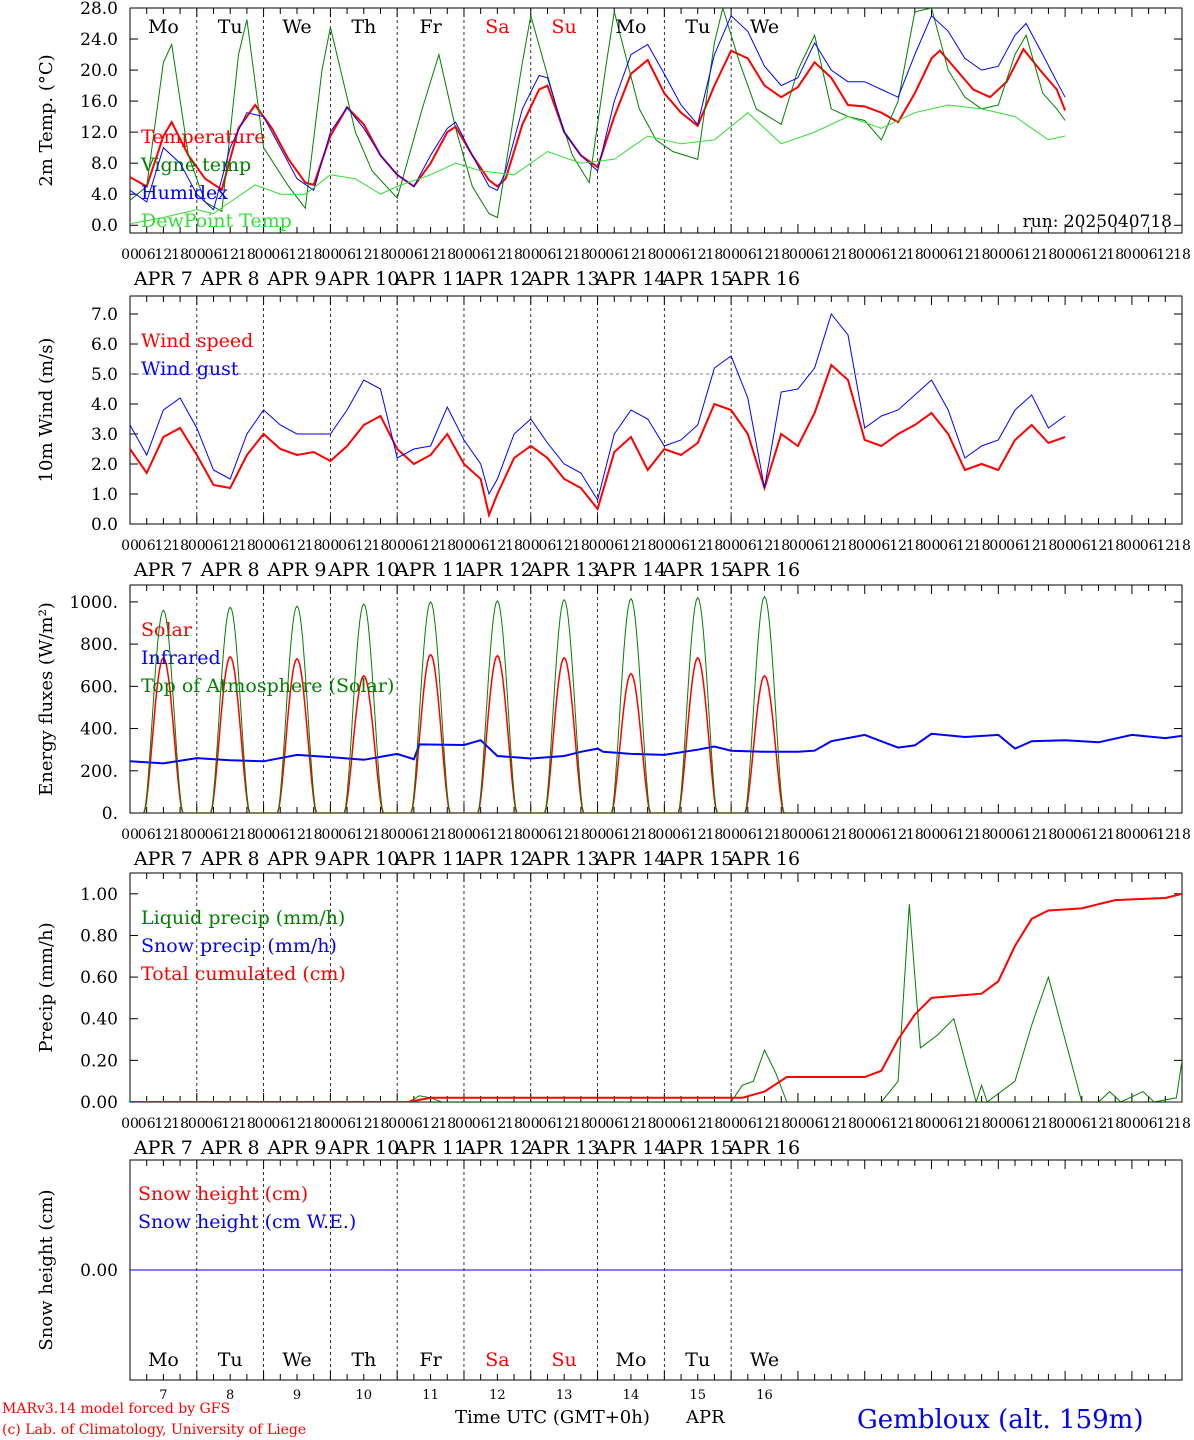  Describe the element at coordinates (430, 1395) in the screenshot. I see `day-number: 11` at that location.